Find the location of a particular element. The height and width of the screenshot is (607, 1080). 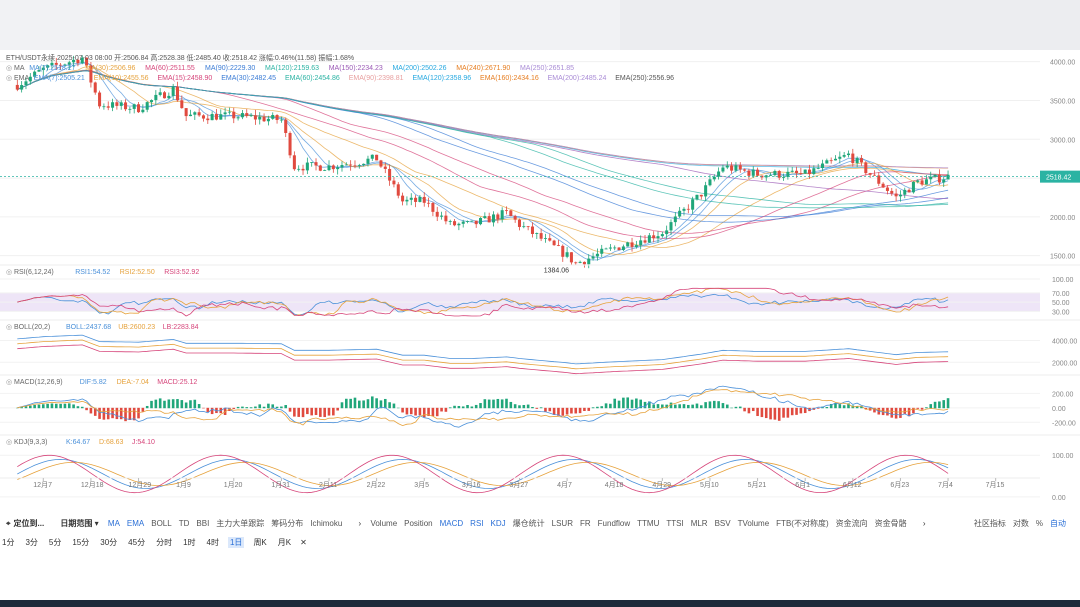

timeframe-0: 1分 is located at coordinates (8, 542).